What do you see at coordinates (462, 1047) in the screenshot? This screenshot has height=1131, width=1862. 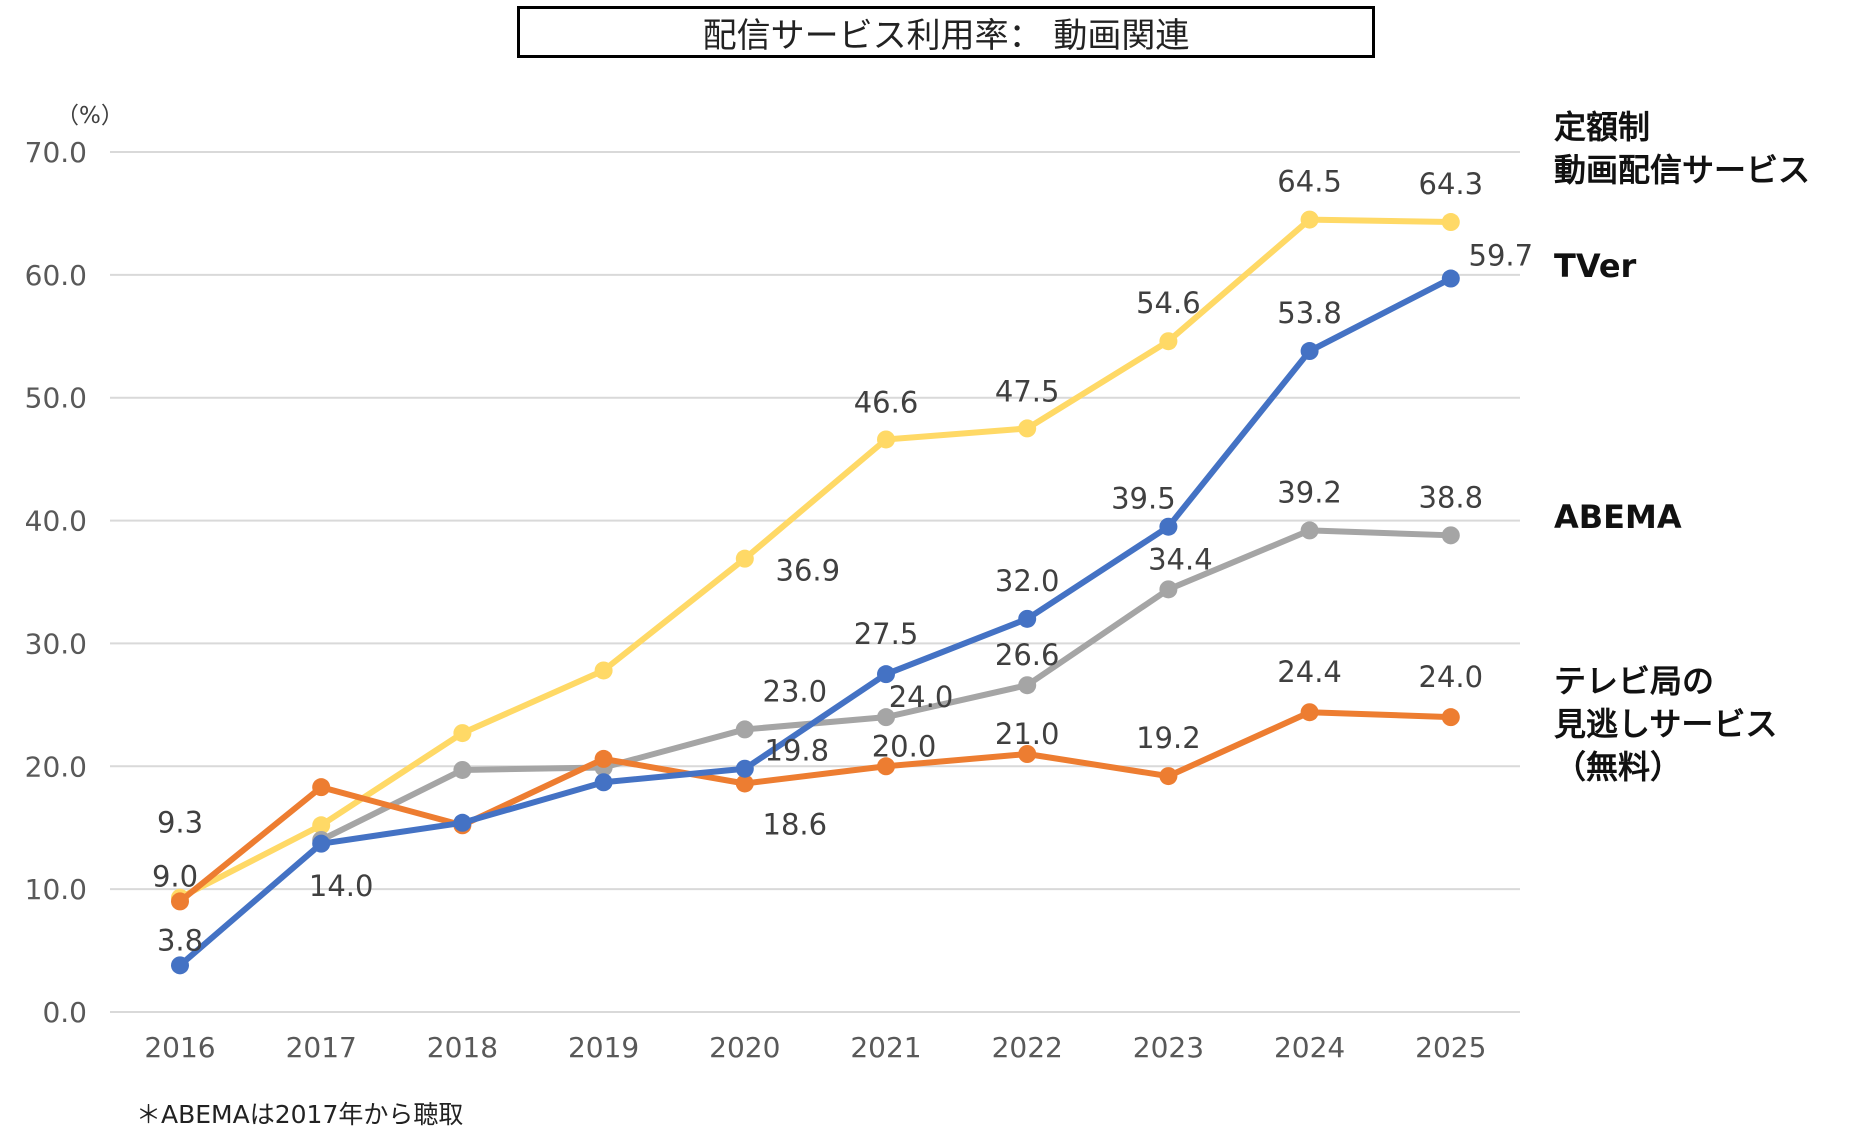 I see `x-tick-label: 2018` at bounding box center [462, 1047].